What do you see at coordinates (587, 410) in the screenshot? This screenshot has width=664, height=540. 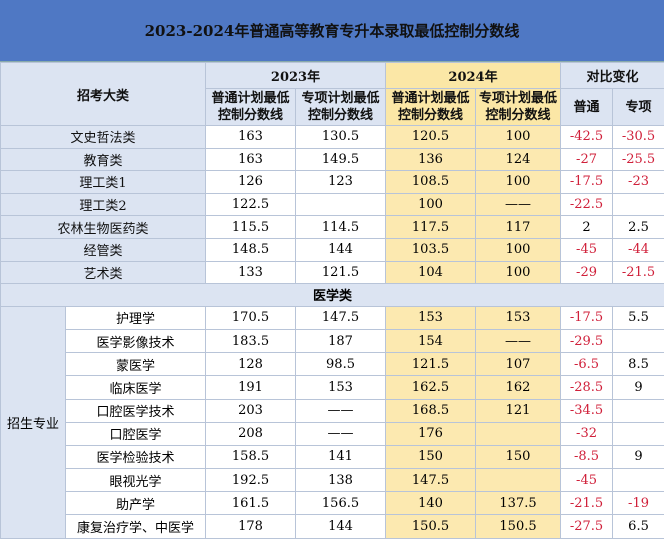 I see `score-cell: -34.5` at bounding box center [587, 410].